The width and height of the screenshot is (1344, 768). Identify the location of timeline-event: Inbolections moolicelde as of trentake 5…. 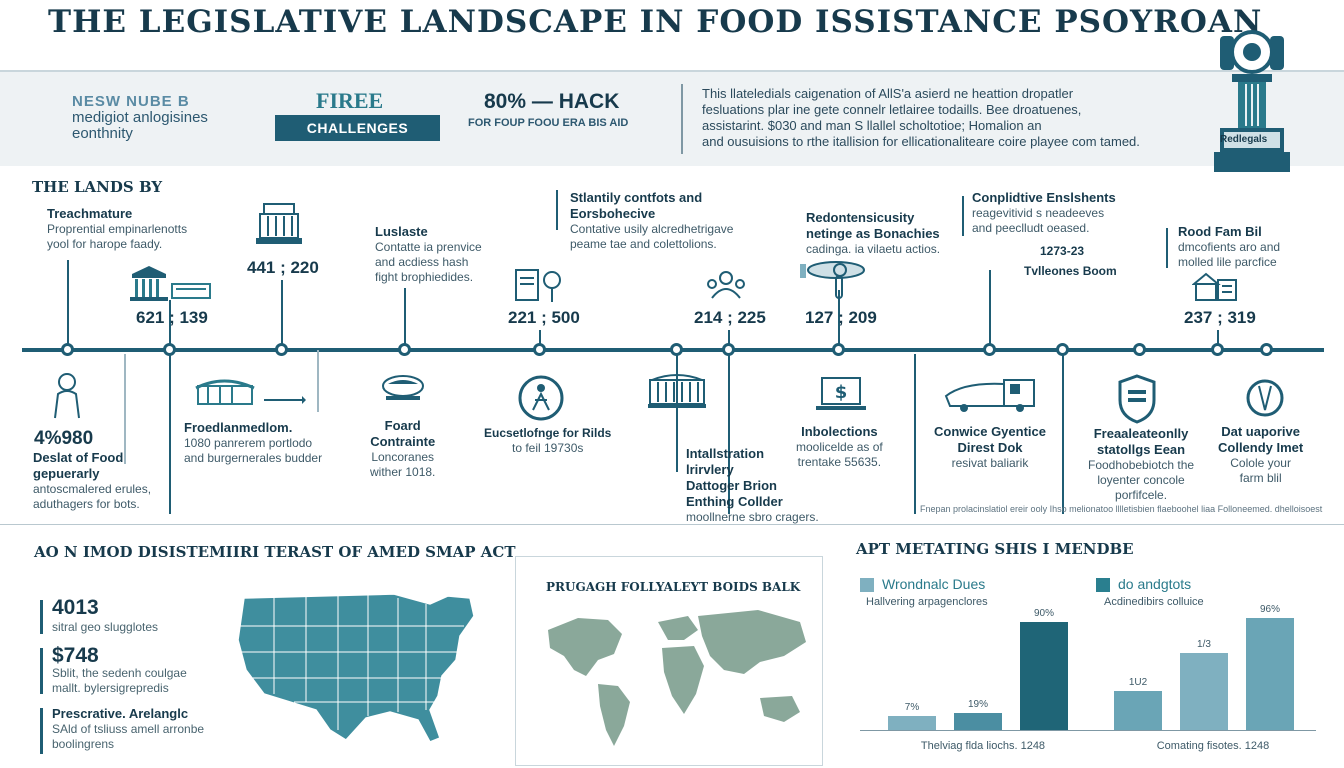
(839, 447).